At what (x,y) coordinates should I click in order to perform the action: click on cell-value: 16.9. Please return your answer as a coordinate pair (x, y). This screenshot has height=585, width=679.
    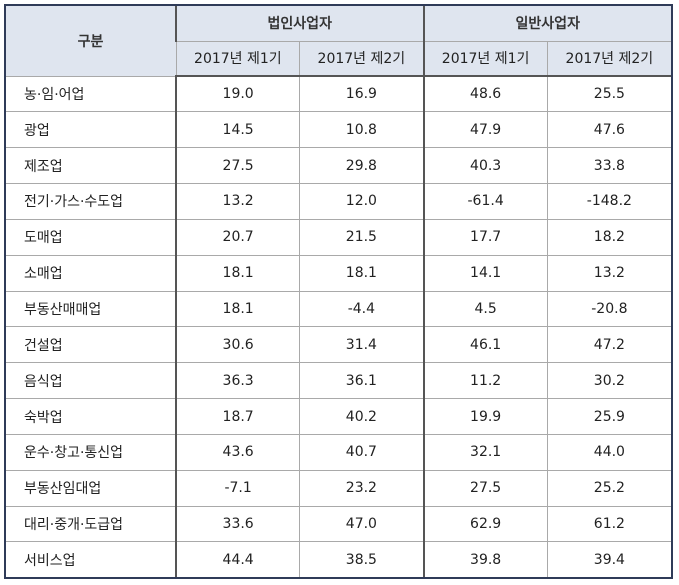
    Looking at the image, I should click on (361, 94).